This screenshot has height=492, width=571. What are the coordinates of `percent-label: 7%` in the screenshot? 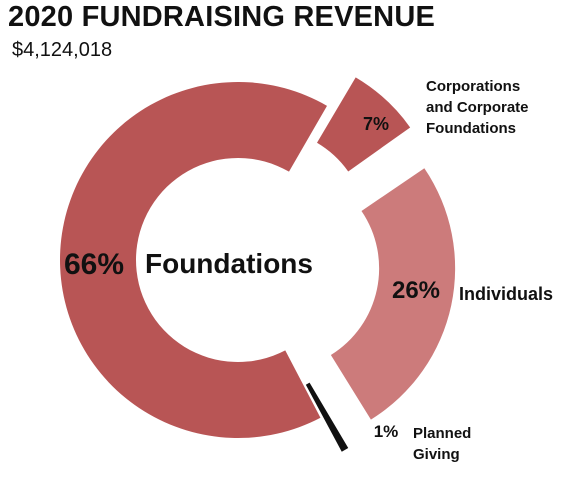 It's located at (376, 124).